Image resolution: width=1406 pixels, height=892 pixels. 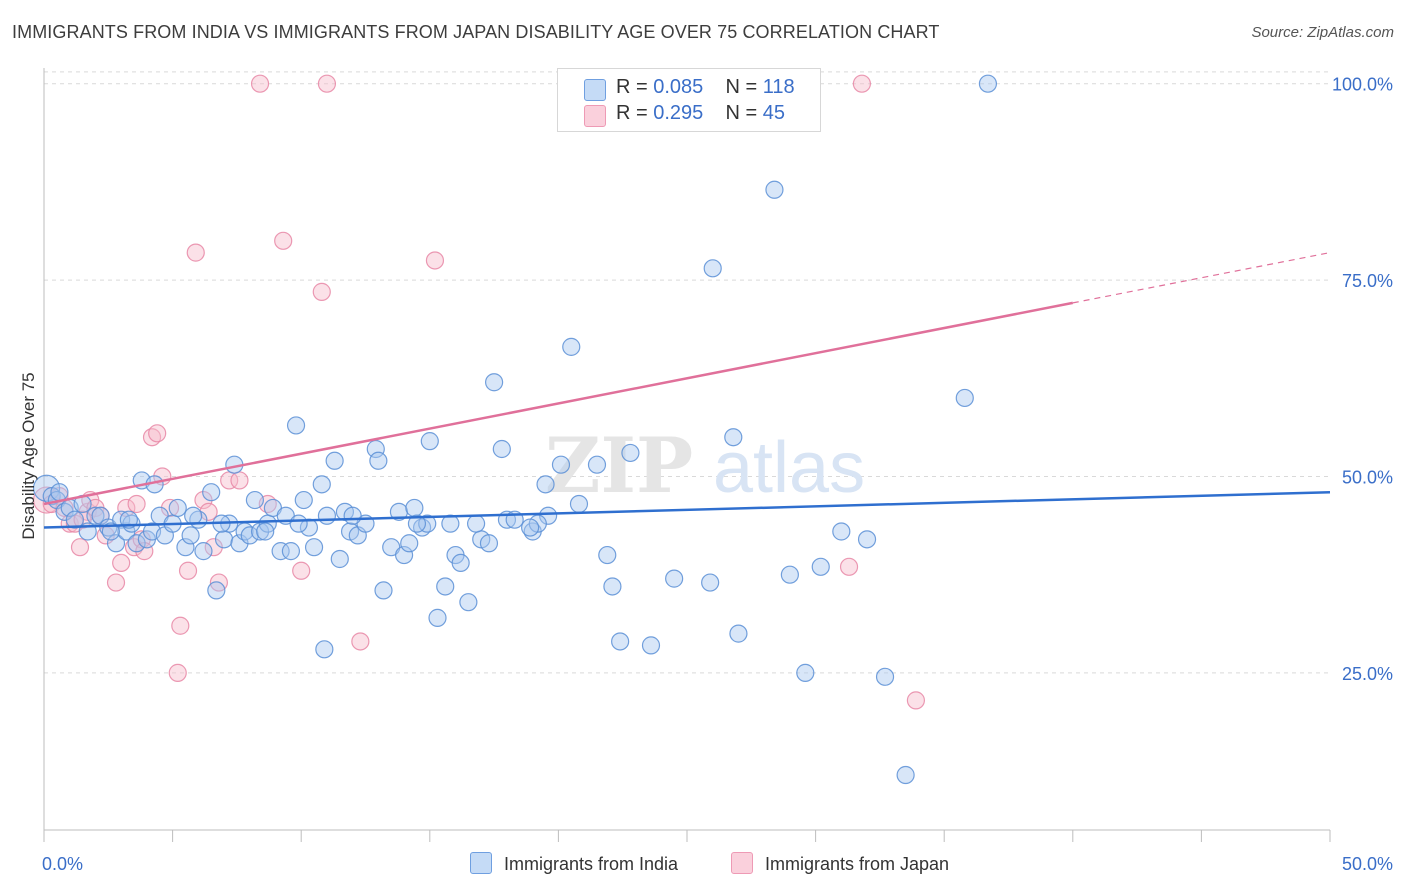 What do you see at coordinates (595, 90) in the screenshot?
I see `legend-india-swatch` at bounding box center [595, 90].